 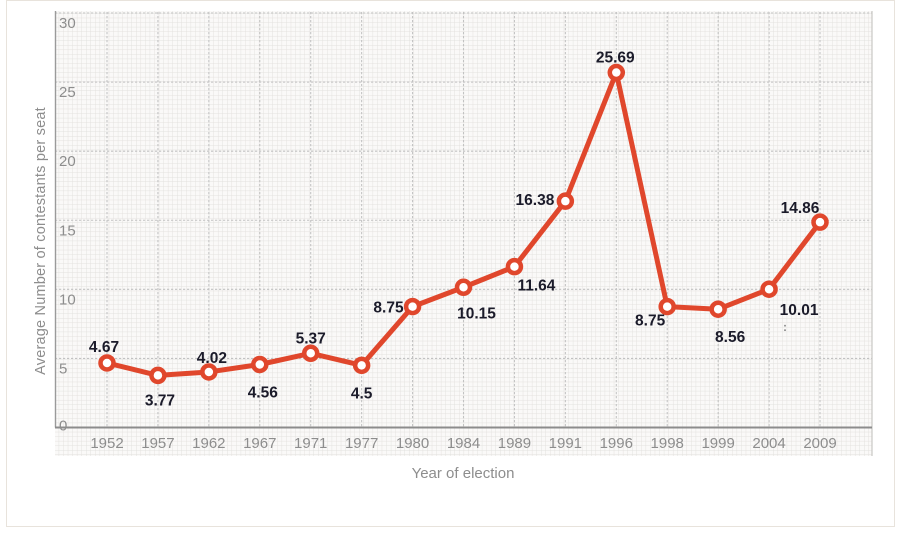 What do you see at coordinates (67, 161) in the screenshot?
I see `y-tick-label: 20` at bounding box center [67, 161].